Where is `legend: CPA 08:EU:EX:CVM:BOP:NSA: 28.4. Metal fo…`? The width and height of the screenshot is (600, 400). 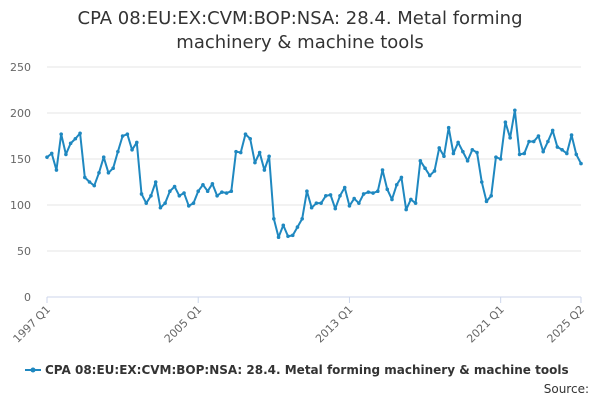 legend: CPA 08:EU:EX:CVM:BOP:NSA: 28.4. Metal fo… is located at coordinates (297, 370).